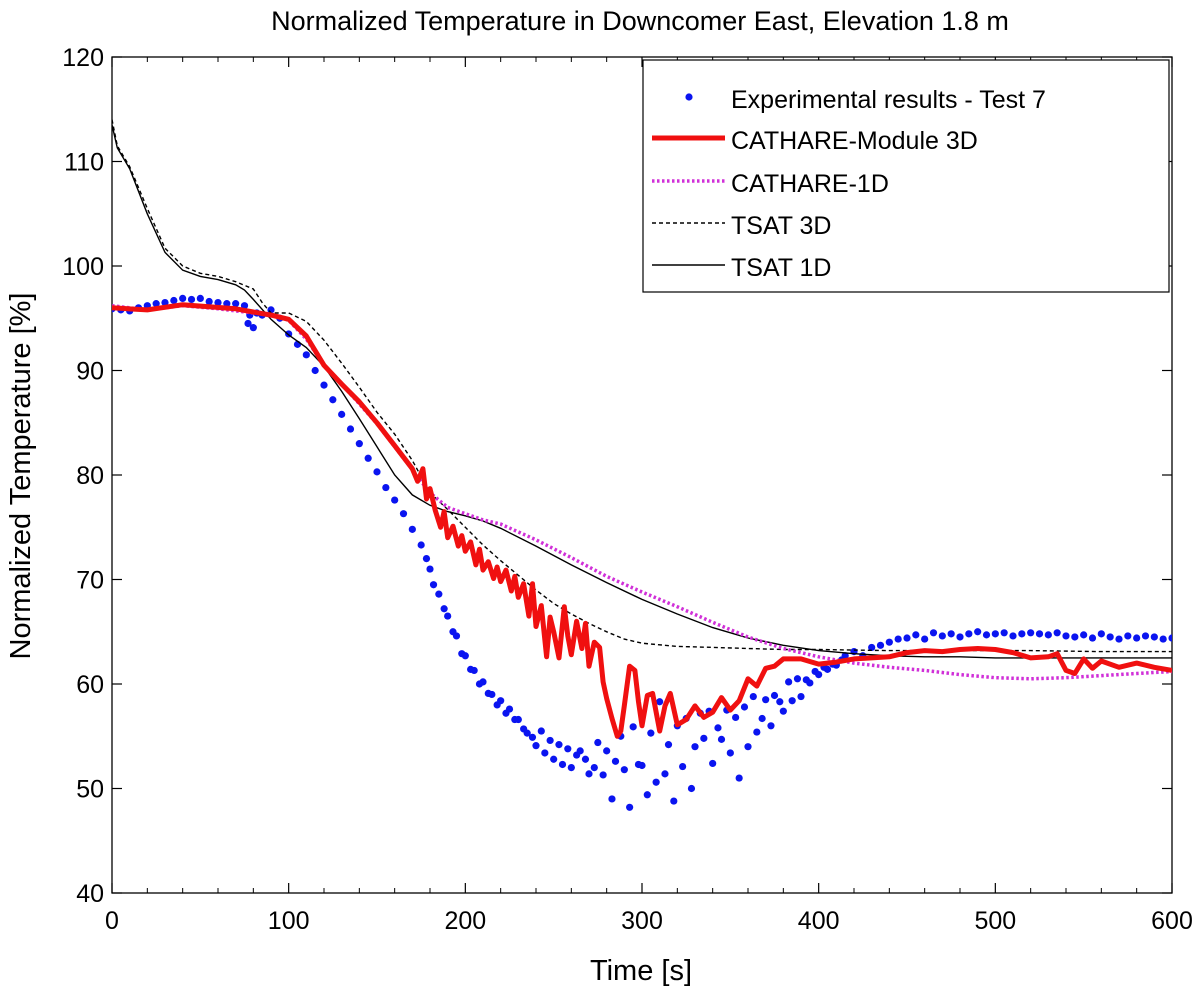 The width and height of the screenshot is (1200, 993). Describe the element at coordinates (112, 921) in the screenshot. I see `x-tick-label: 0` at that location.